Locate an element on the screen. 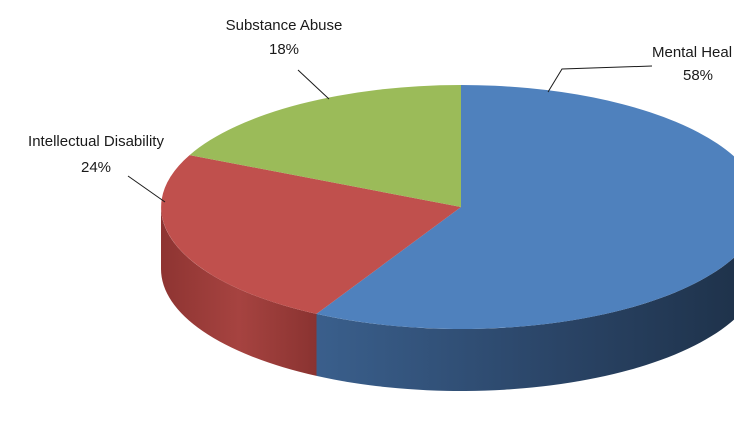 The image size is (734, 433). slice-name-label: Intellectual Disability is located at coordinates (96, 141).